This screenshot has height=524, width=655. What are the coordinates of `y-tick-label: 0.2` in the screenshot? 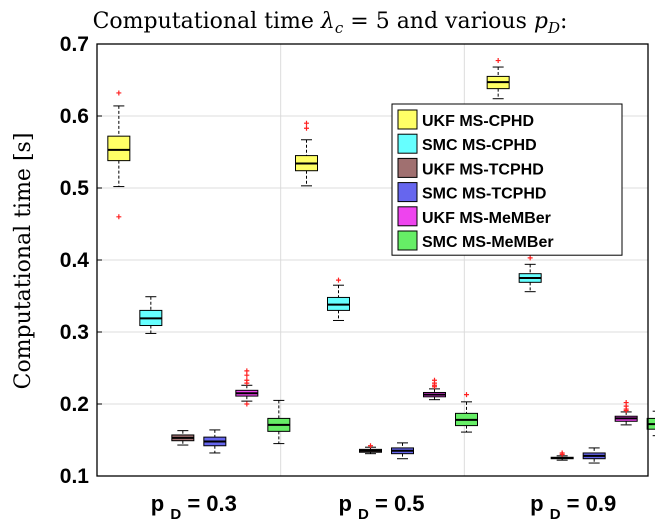 It's located at (74, 404).